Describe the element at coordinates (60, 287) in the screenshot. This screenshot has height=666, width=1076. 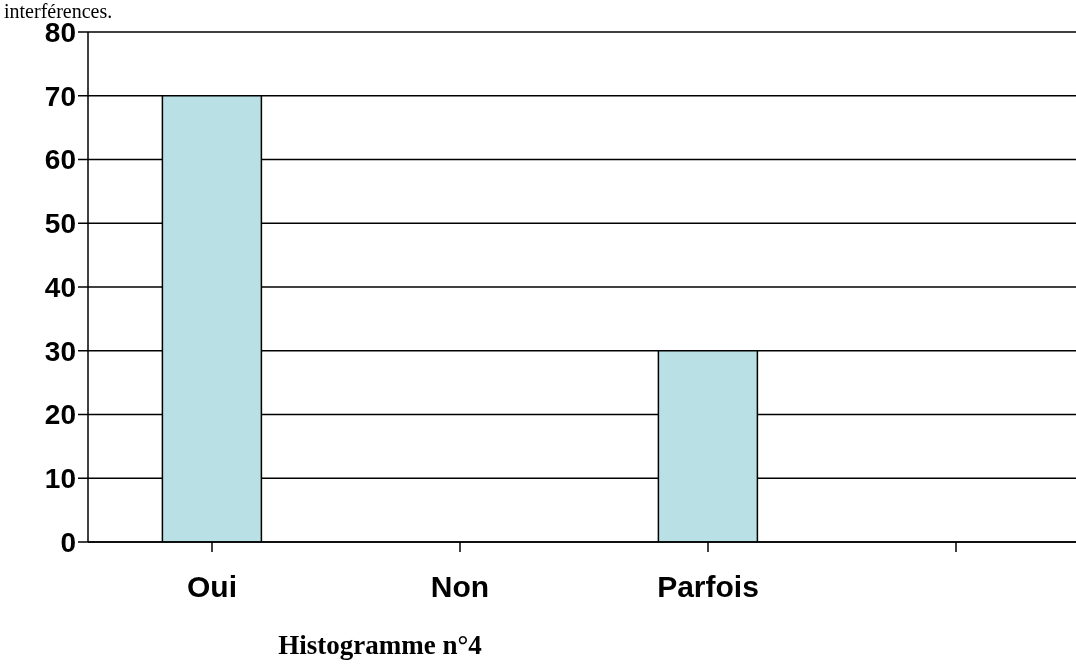
I see `y-tick-label: 40` at that location.